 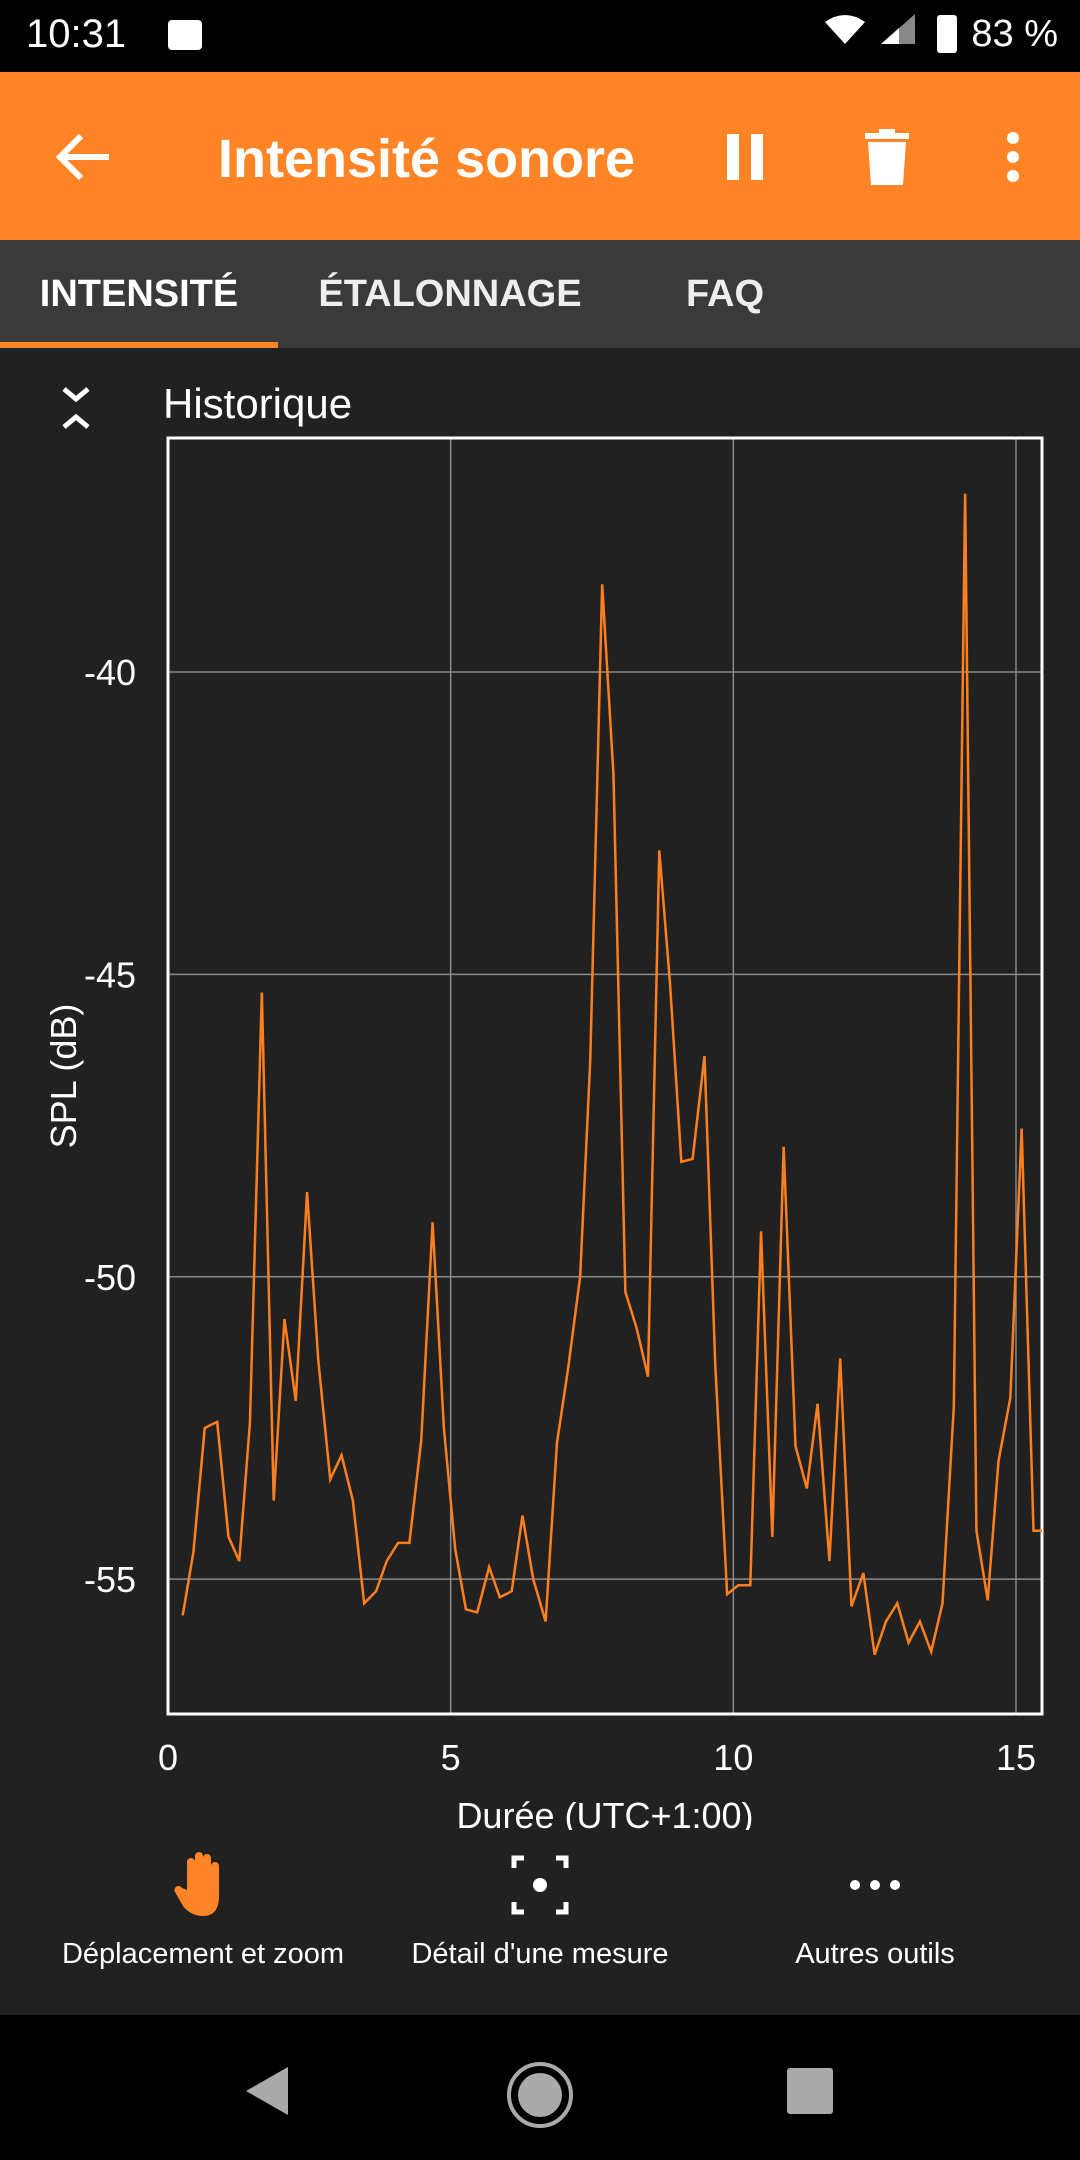 I want to click on back-arrow-icon, so click(x=82, y=157).